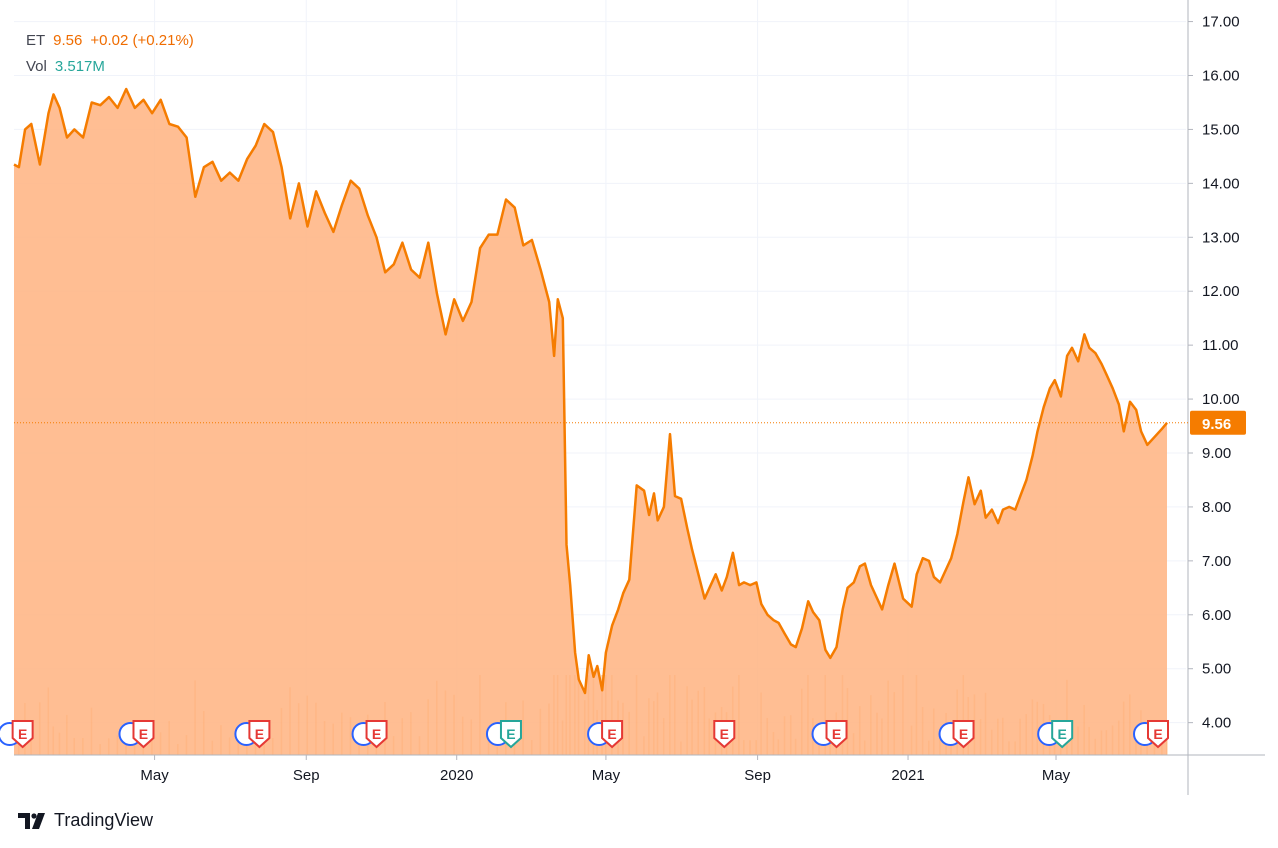 The width and height of the screenshot is (1278, 848). I want to click on y-tick-label: 9.00, so click(1216, 453).